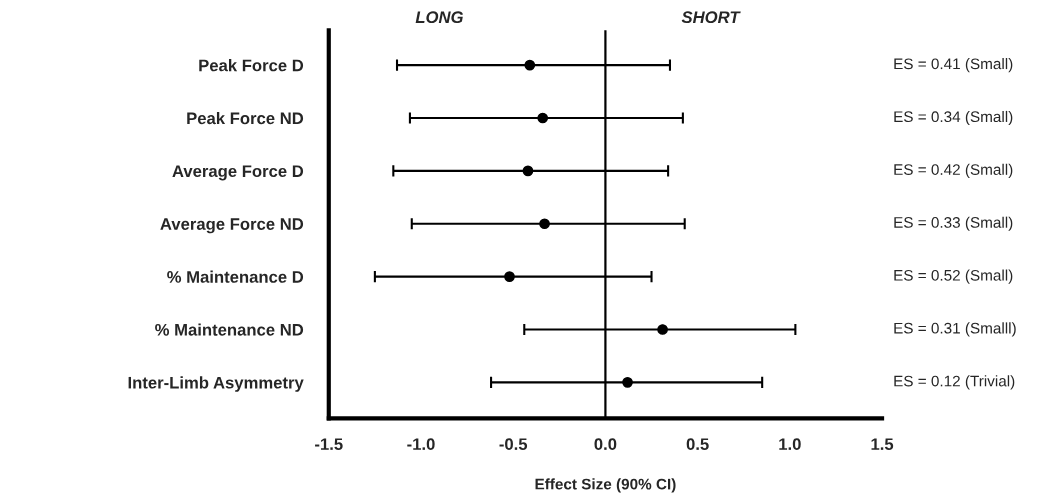 The height and width of the screenshot is (504, 1064). What do you see at coordinates (251, 65) in the screenshot?
I see `y-tick-label: Peak Force D` at bounding box center [251, 65].